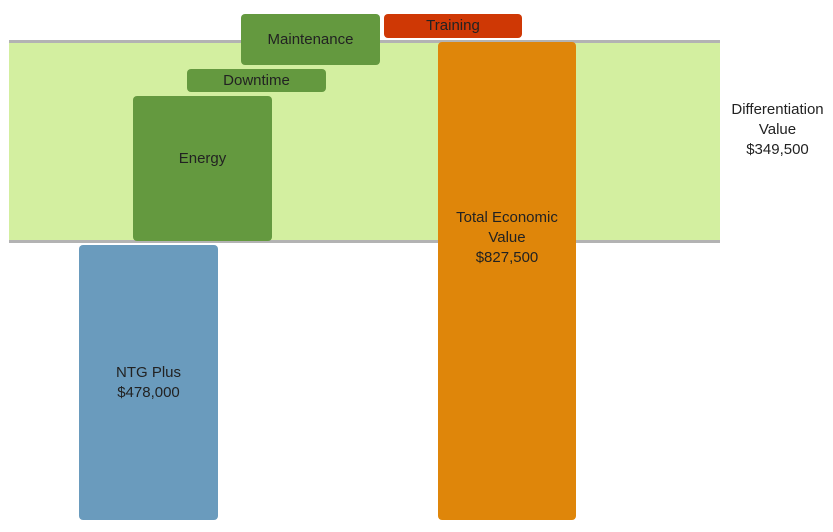 The image size is (833, 532). What do you see at coordinates (148, 372) in the screenshot?
I see `bar-ntg-plus-name: NTG Plus` at bounding box center [148, 372].